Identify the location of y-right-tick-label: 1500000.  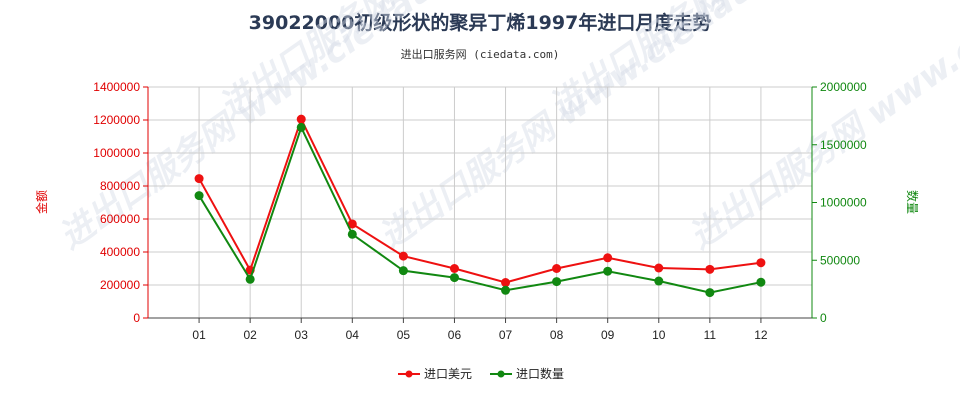
(843, 145).